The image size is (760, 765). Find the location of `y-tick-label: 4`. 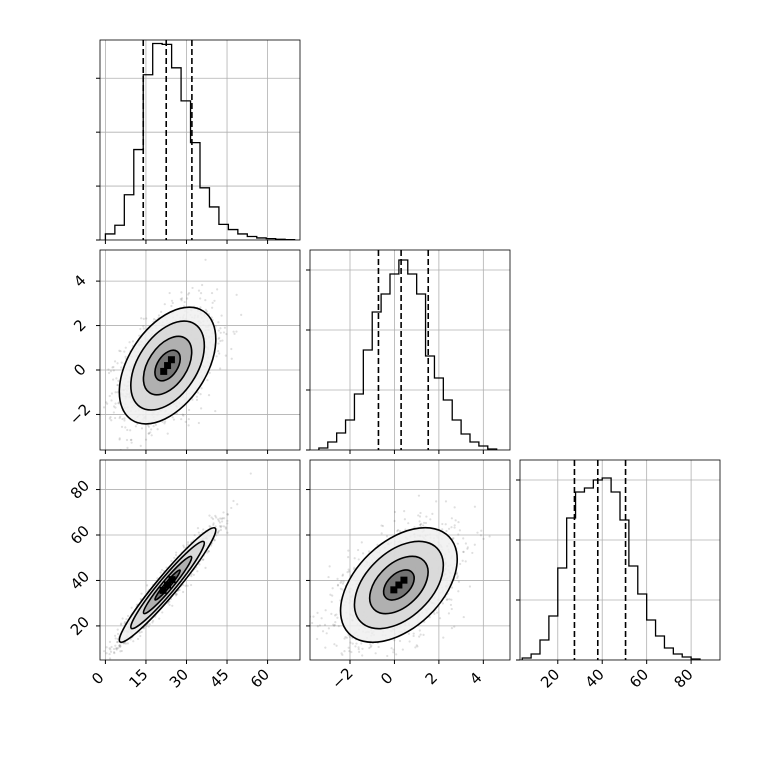

y-tick-label: 4 is located at coordinates (79, 280).